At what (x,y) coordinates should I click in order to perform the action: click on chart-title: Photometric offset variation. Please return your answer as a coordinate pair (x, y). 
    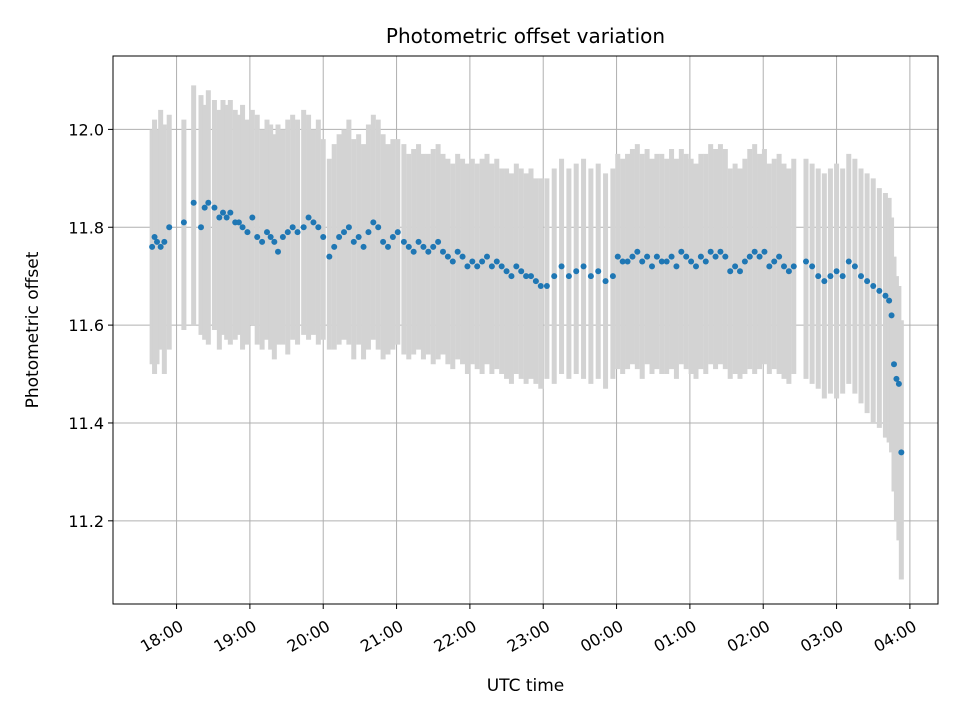
    Looking at the image, I should click on (525, 36).